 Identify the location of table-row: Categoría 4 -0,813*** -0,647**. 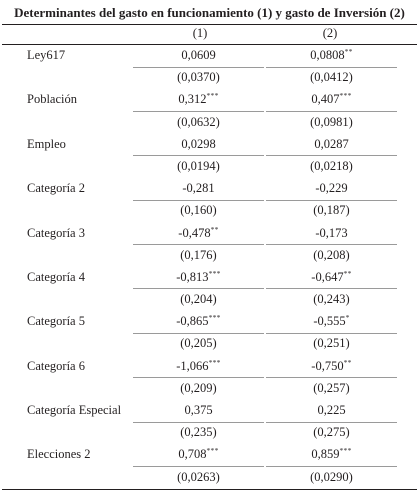
(209, 278).